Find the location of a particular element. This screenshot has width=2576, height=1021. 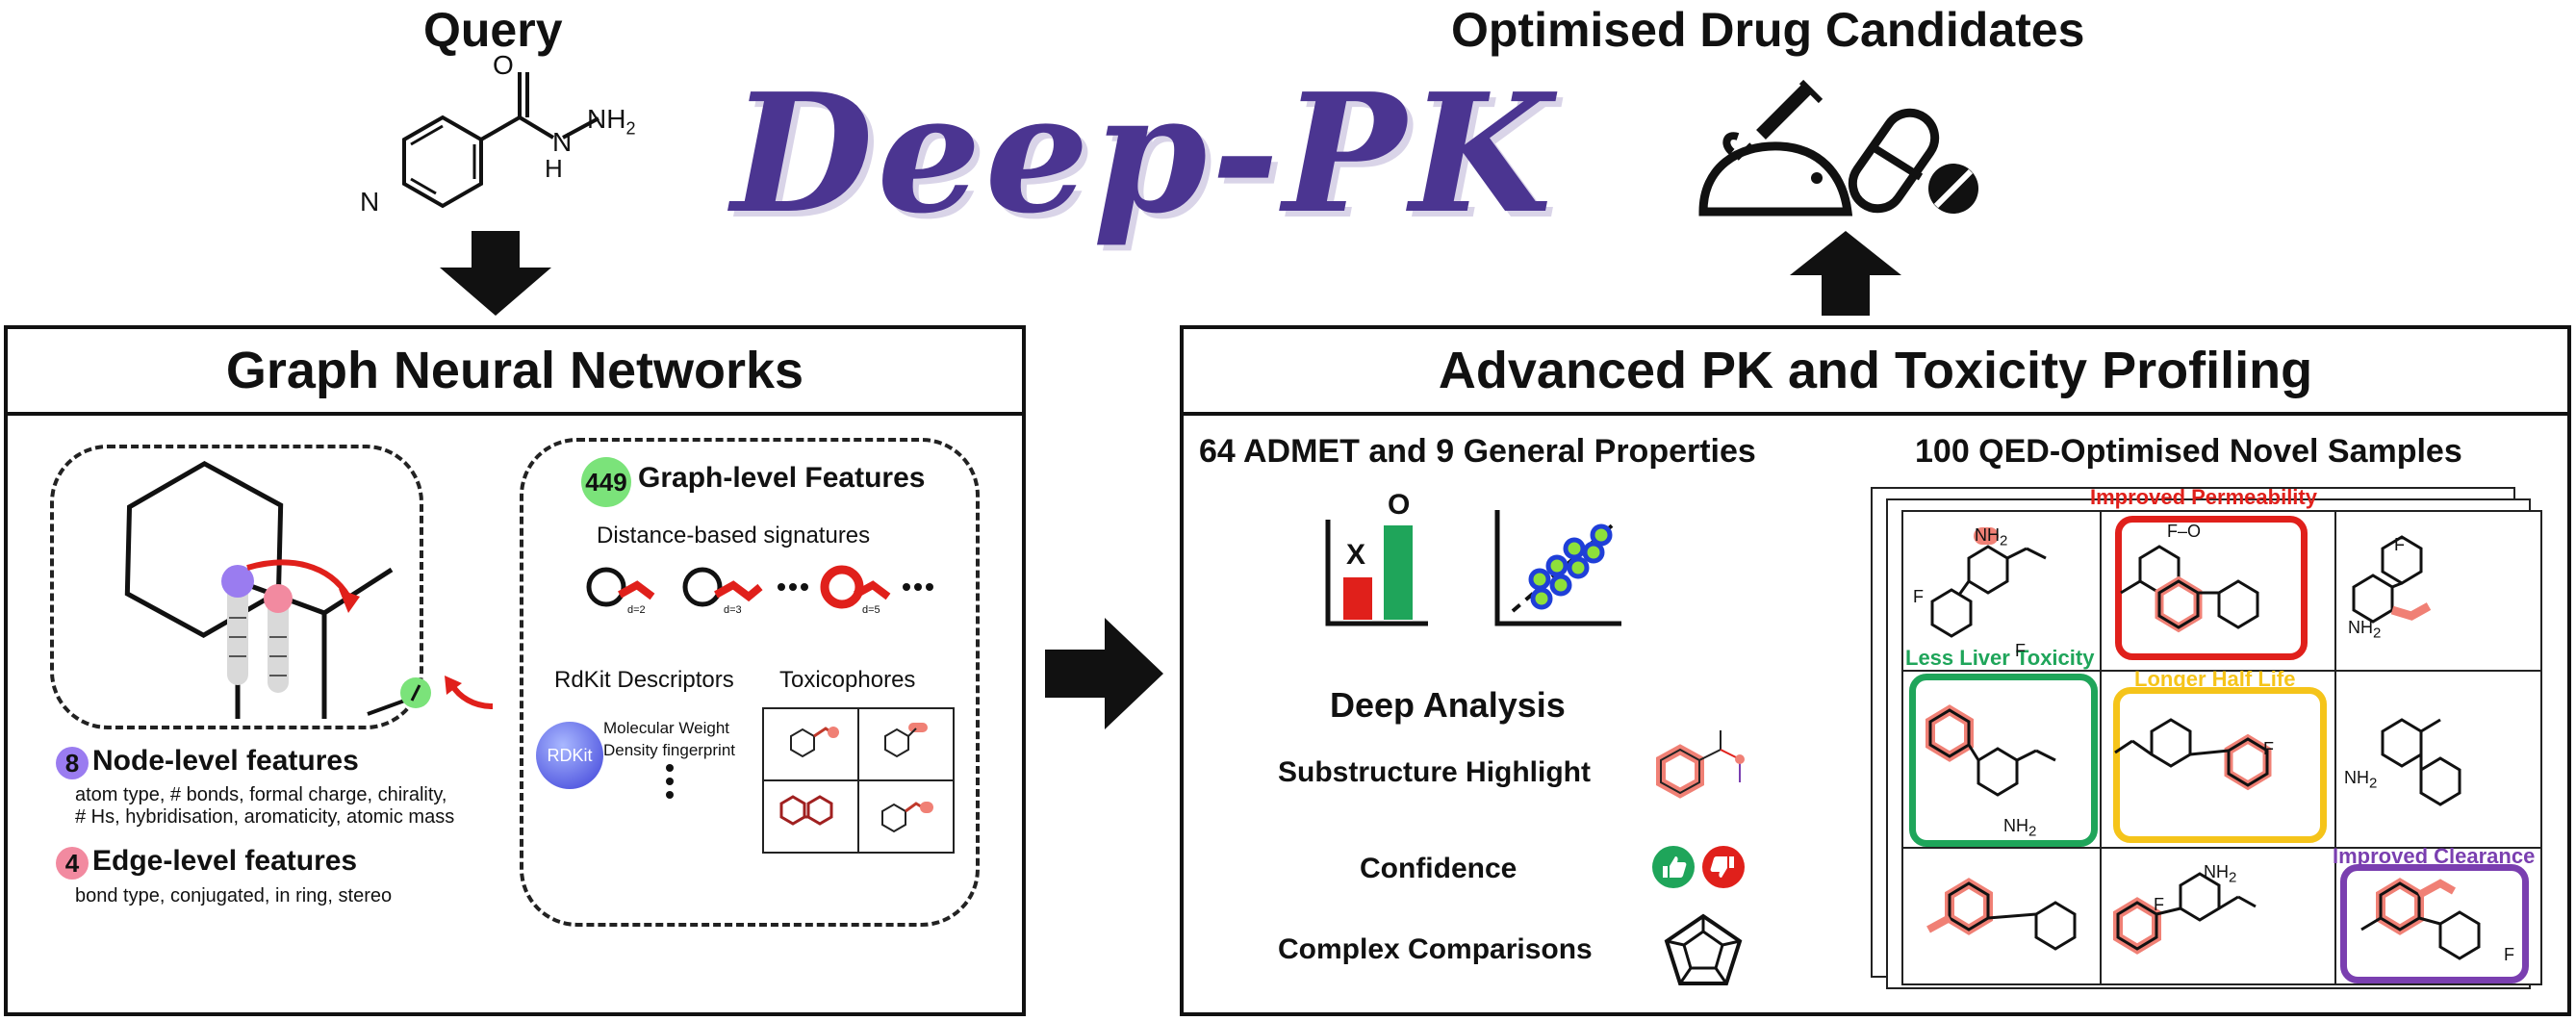

sample-label-f-6: F is located at coordinates (2509, 954).